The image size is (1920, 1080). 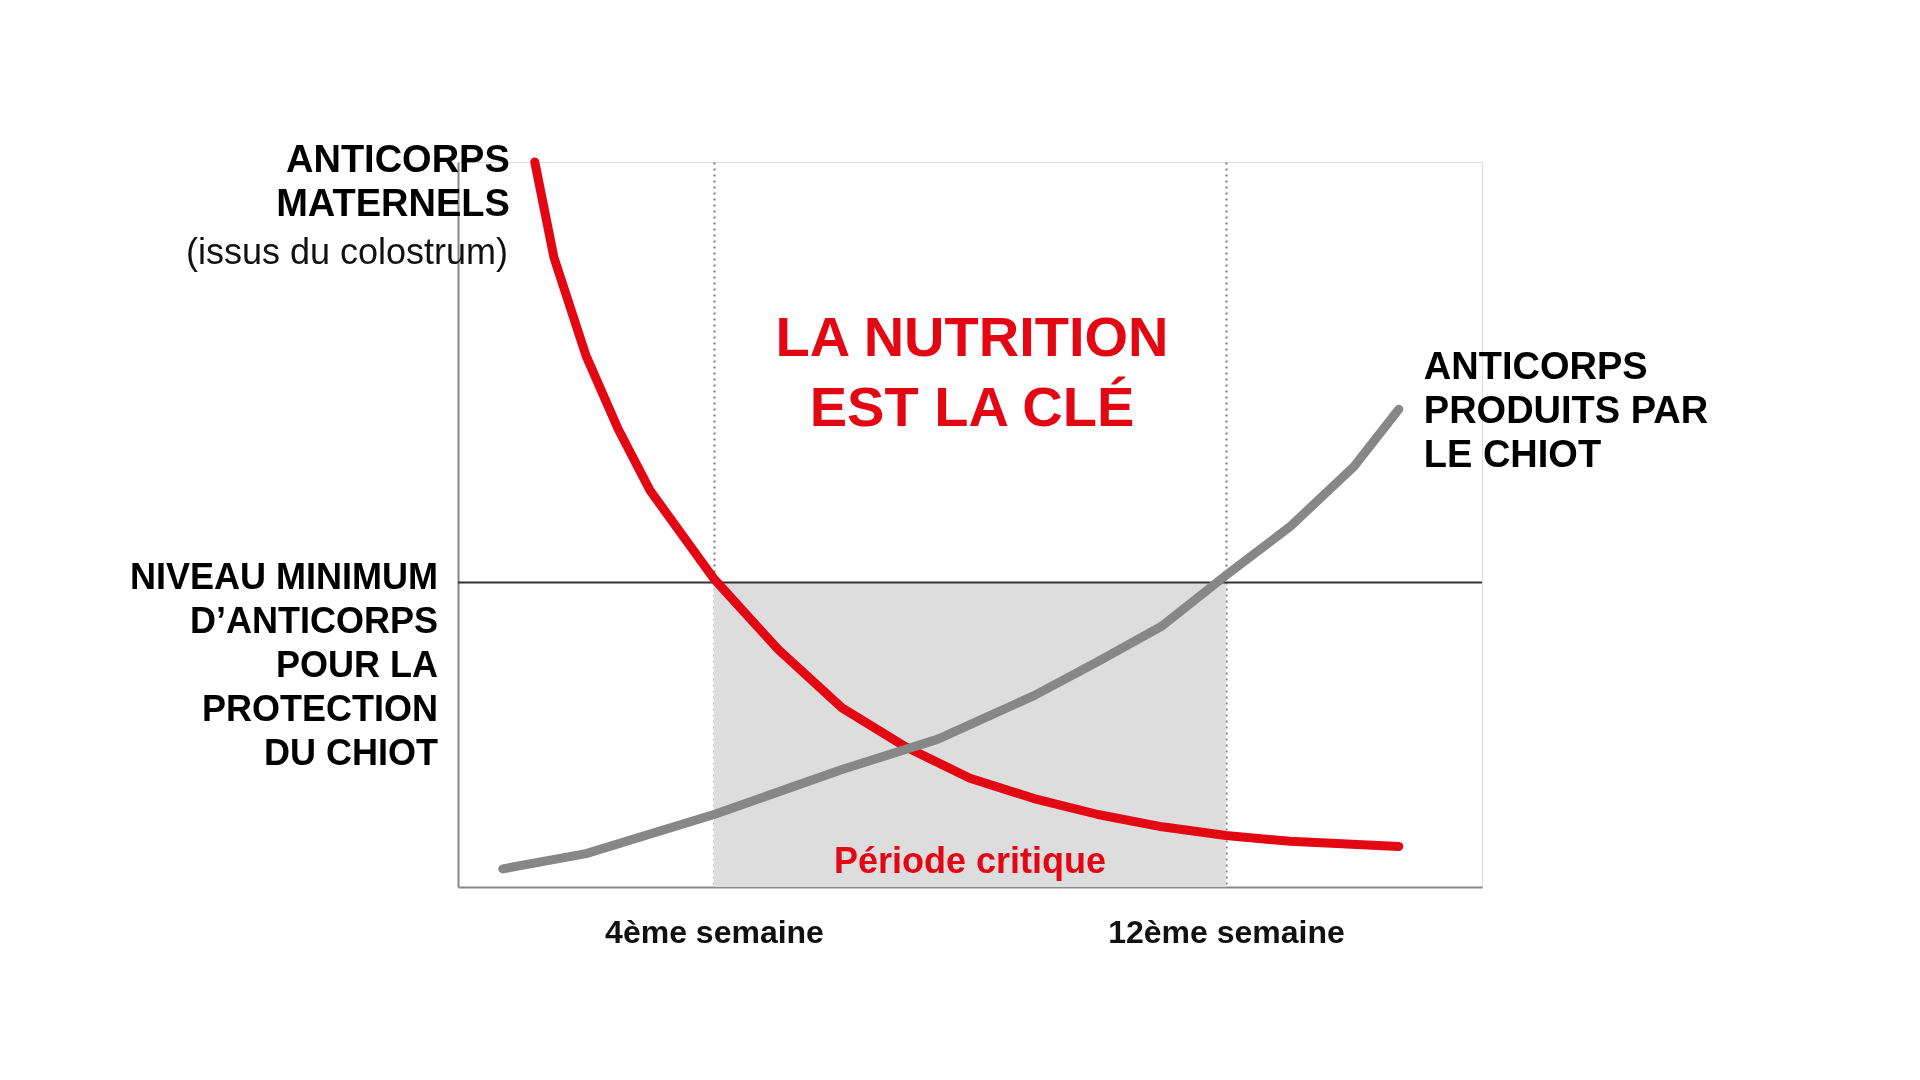 I want to click on band-label: Période critique, so click(x=970, y=860).